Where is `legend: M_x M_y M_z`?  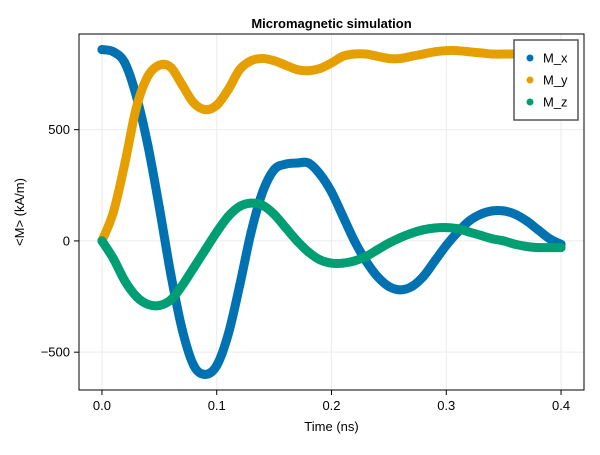
legend: M_x M_y M_z is located at coordinates (546, 80).